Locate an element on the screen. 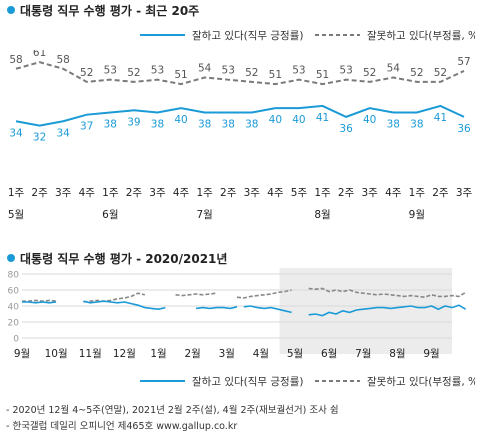 The width and height of the screenshot is (477, 435). month-tick-label: 3월 is located at coordinates (227, 354).